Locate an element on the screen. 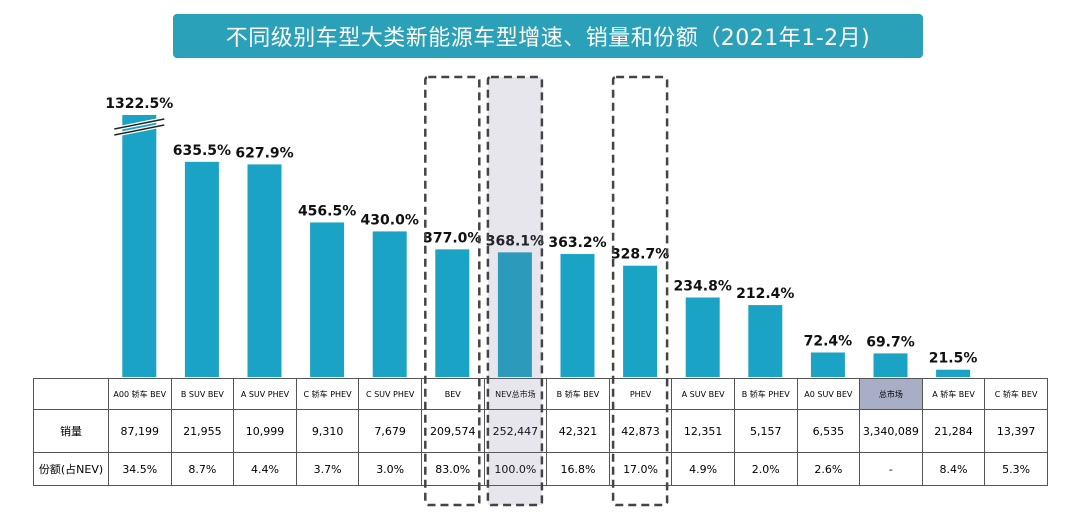 The image size is (1080, 516). value-label-1: 635.5% is located at coordinates (202, 151).